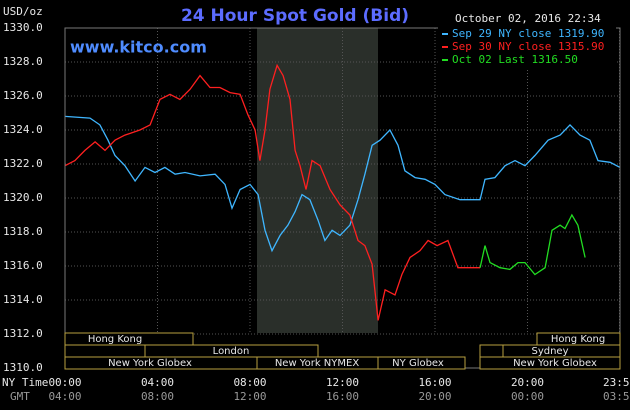 This screenshot has width=630, height=410. Describe the element at coordinates (317, 180) in the screenshot. I see `session-shade` at that location.